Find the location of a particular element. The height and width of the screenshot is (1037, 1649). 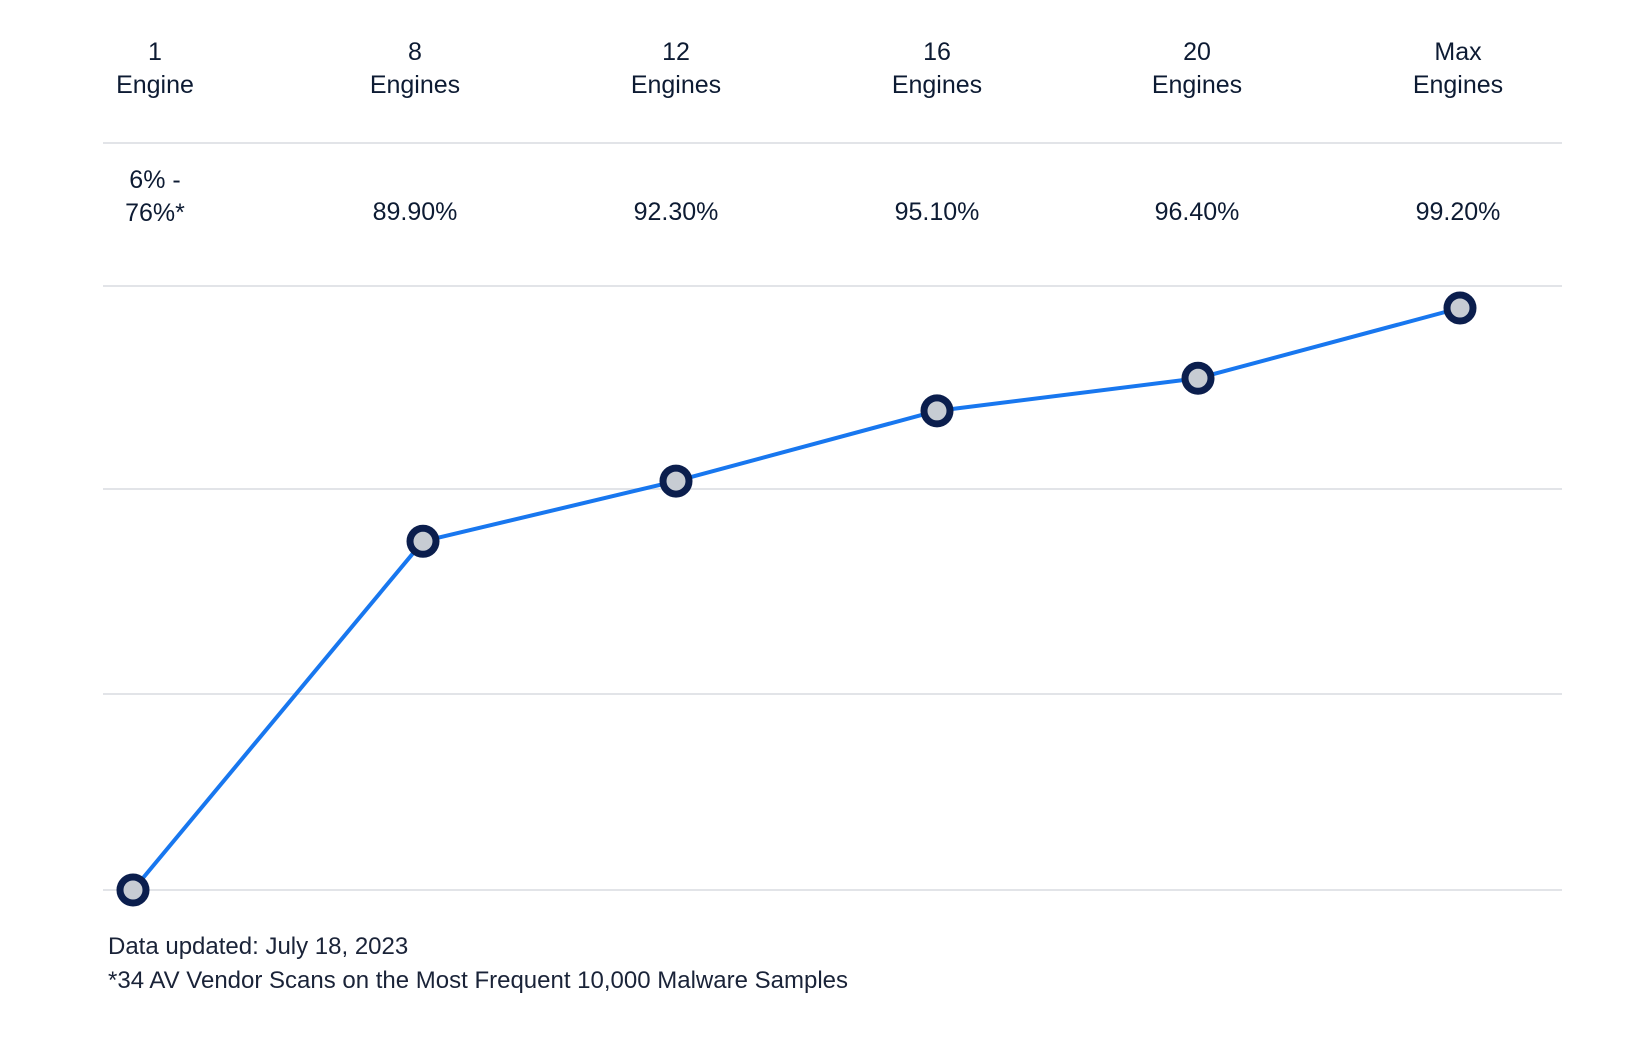

data-label: 89.90% is located at coordinates (415, 212).